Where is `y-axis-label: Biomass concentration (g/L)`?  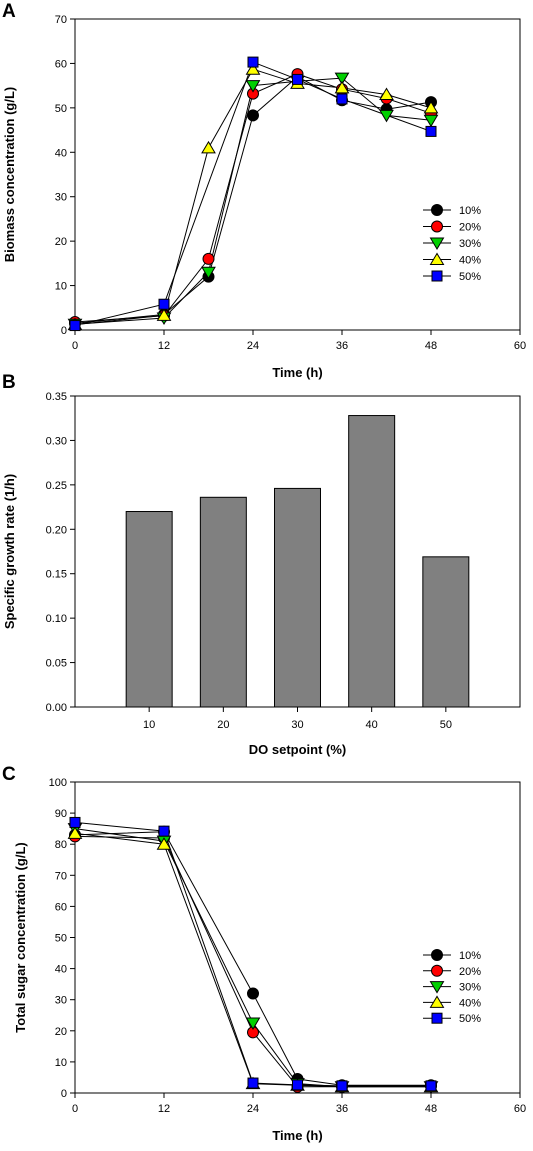 y-axis-label: Biomass concentration (g/L) is located at coordinates (9, 175).